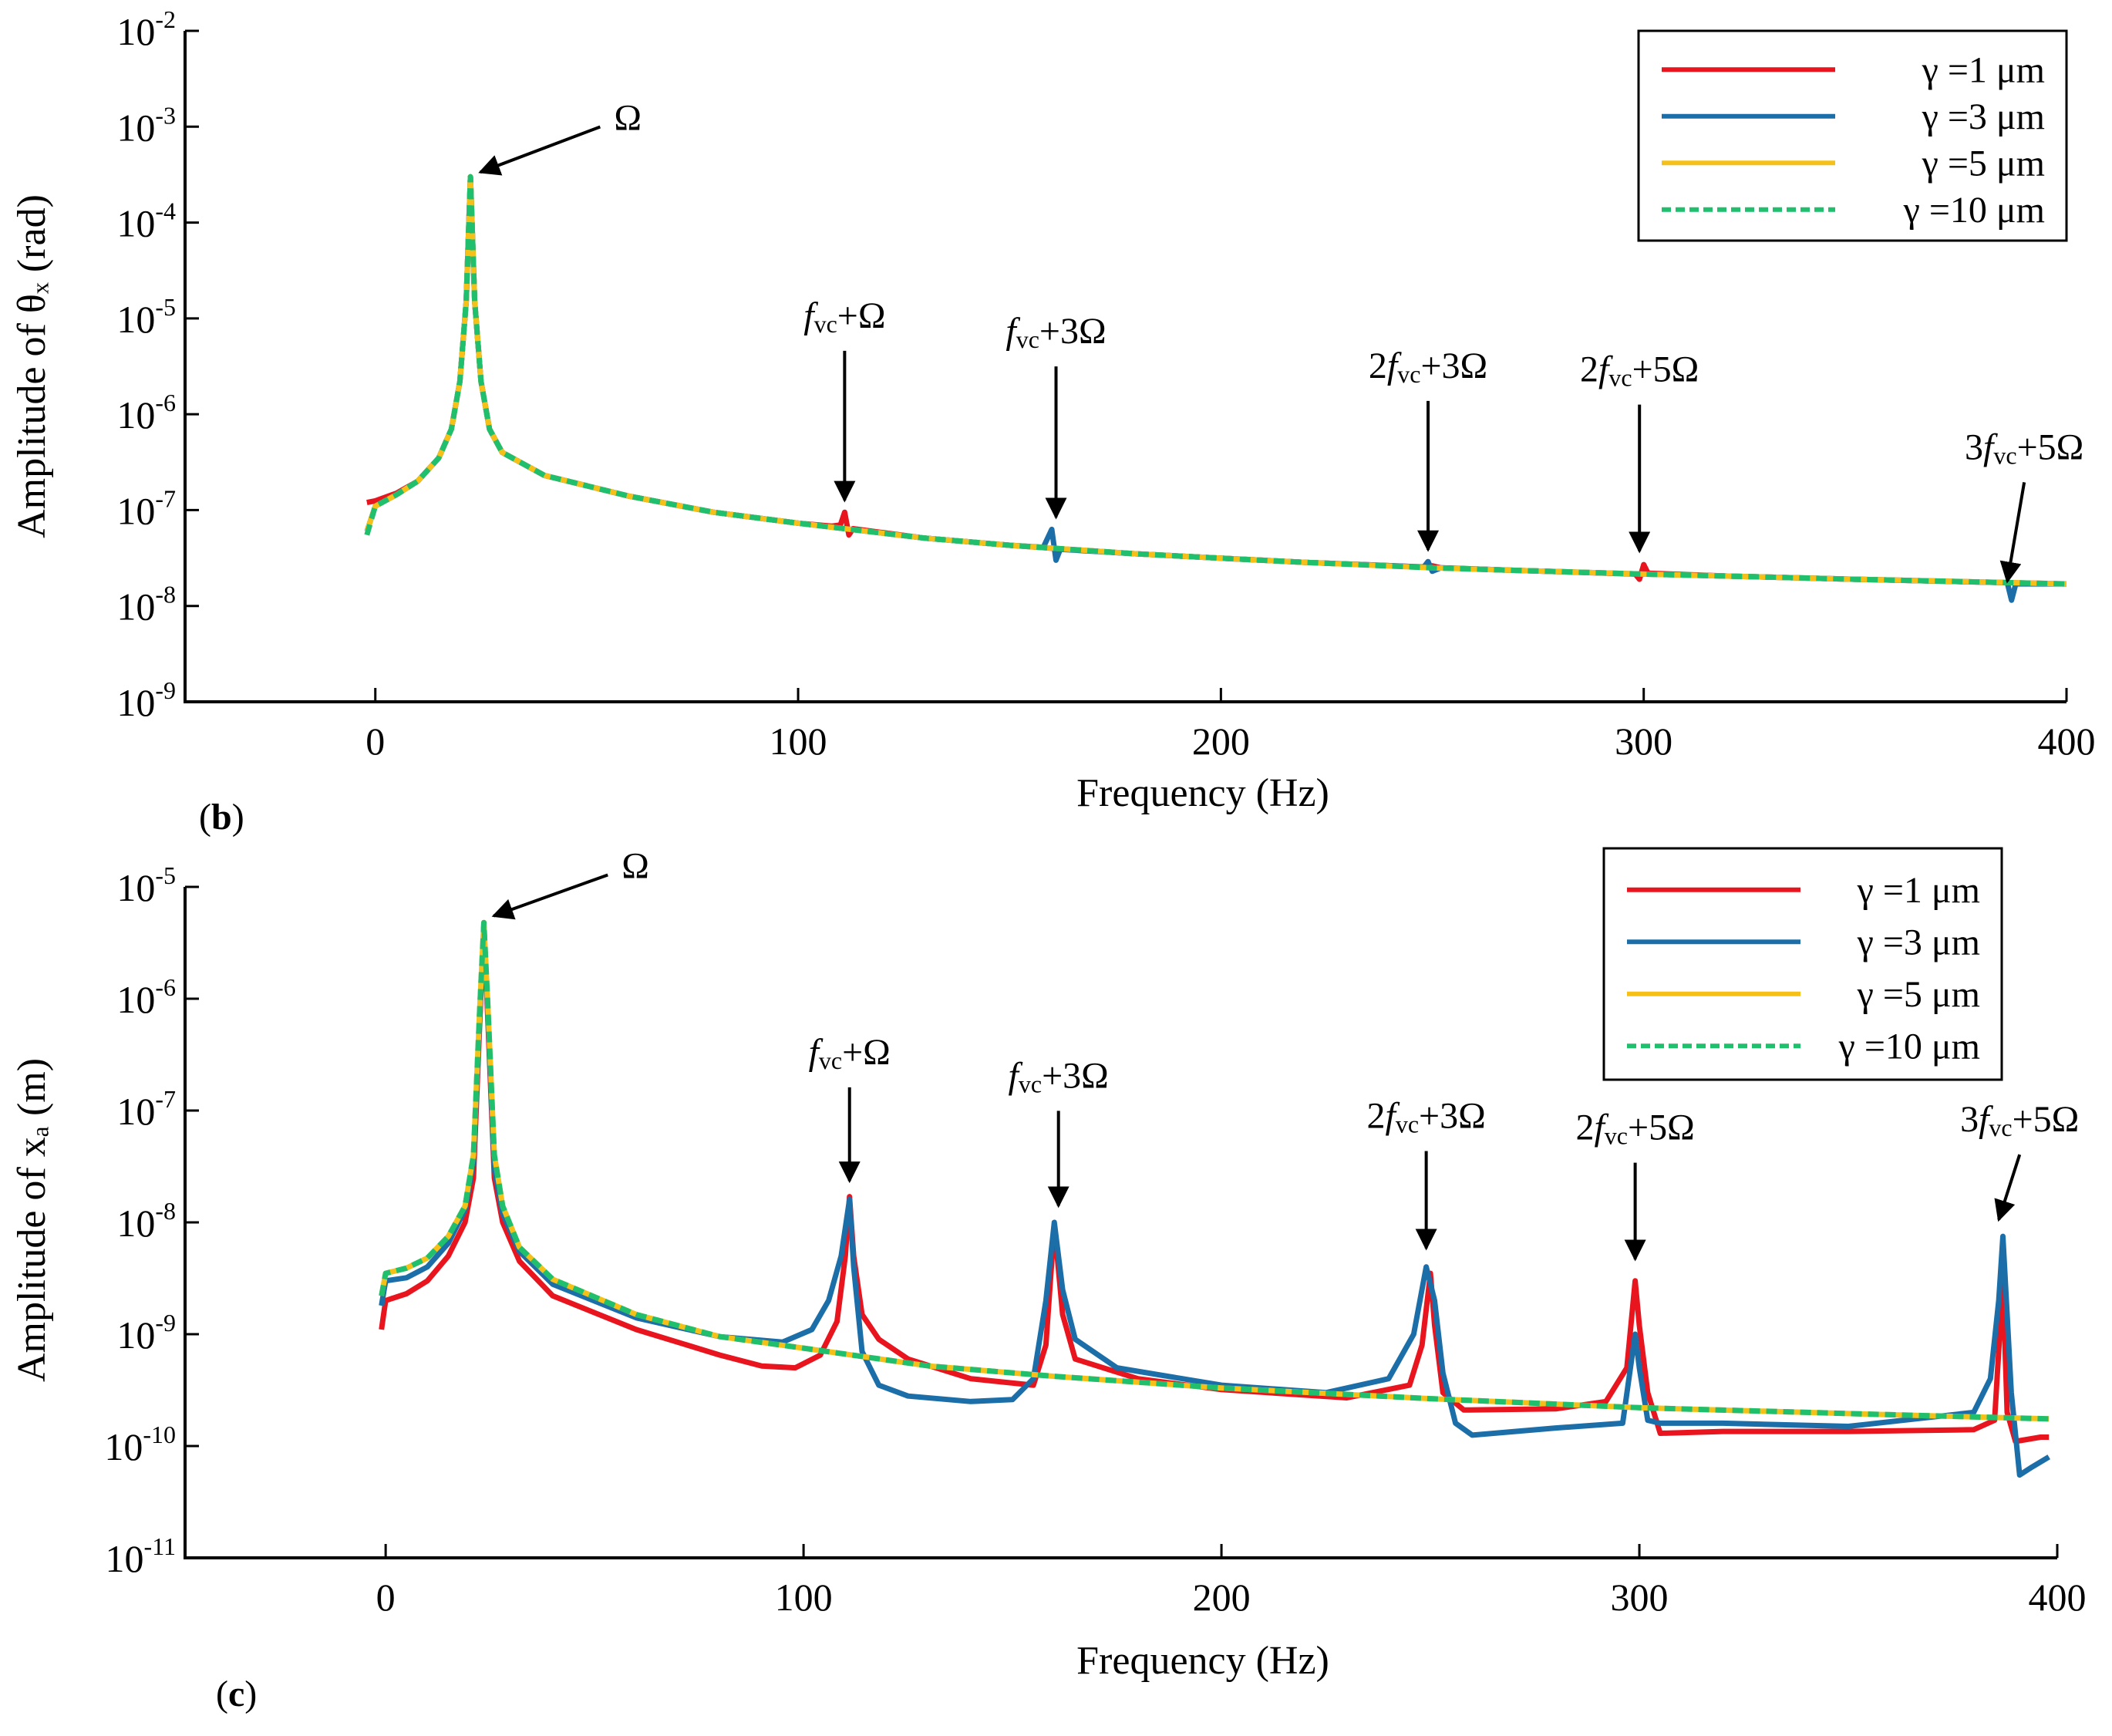 The height and width of the screenshot is (1736, 2112). I want to click on y-tick-label: 10⁻², so click(146, 29).